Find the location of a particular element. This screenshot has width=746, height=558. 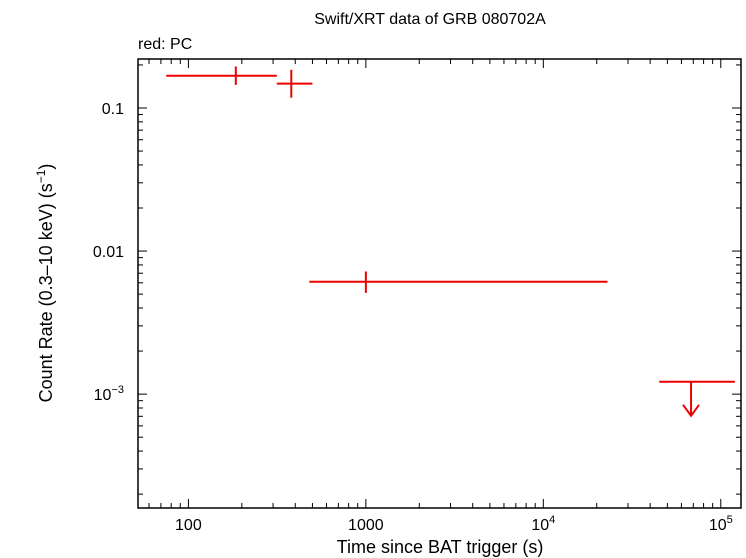

x-tick-label: 100 is located at coordinates (188, 525).